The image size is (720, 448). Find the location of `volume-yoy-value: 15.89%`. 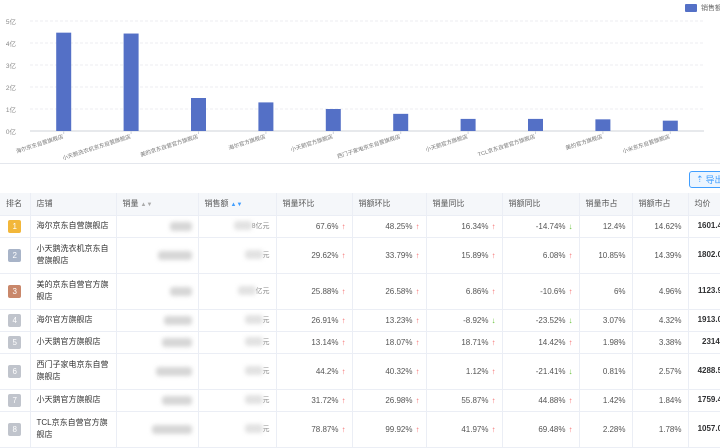

volume-yoy-value: 15.89% is located at coordinates (475, 255).